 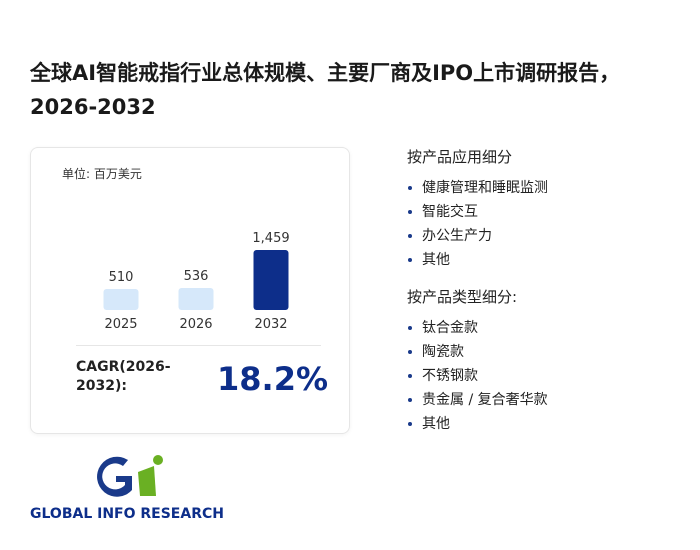 What do you see at coordinates (130, 476) in the screenshot?
I see `logo-mark` at bounding box center [130, 476].